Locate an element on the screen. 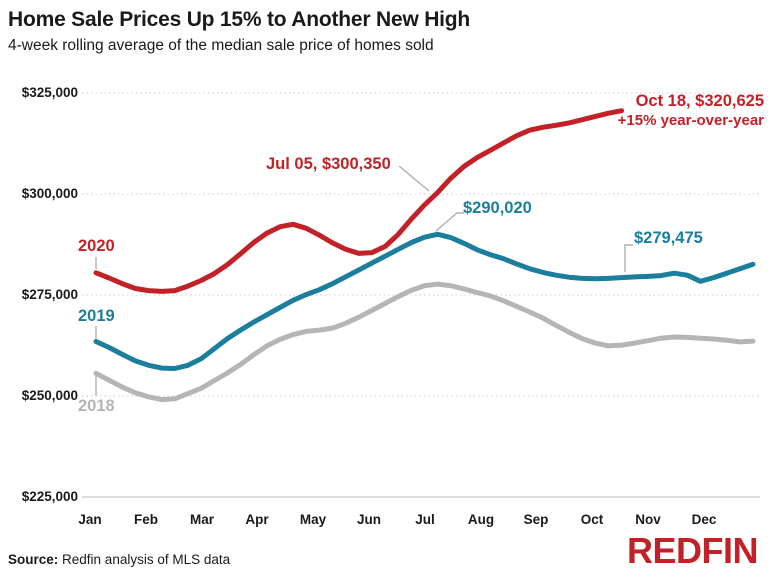 The height and width of the screenshot is (576, 768). series-label-2020: 2020 is located at coordinates (96, 246).